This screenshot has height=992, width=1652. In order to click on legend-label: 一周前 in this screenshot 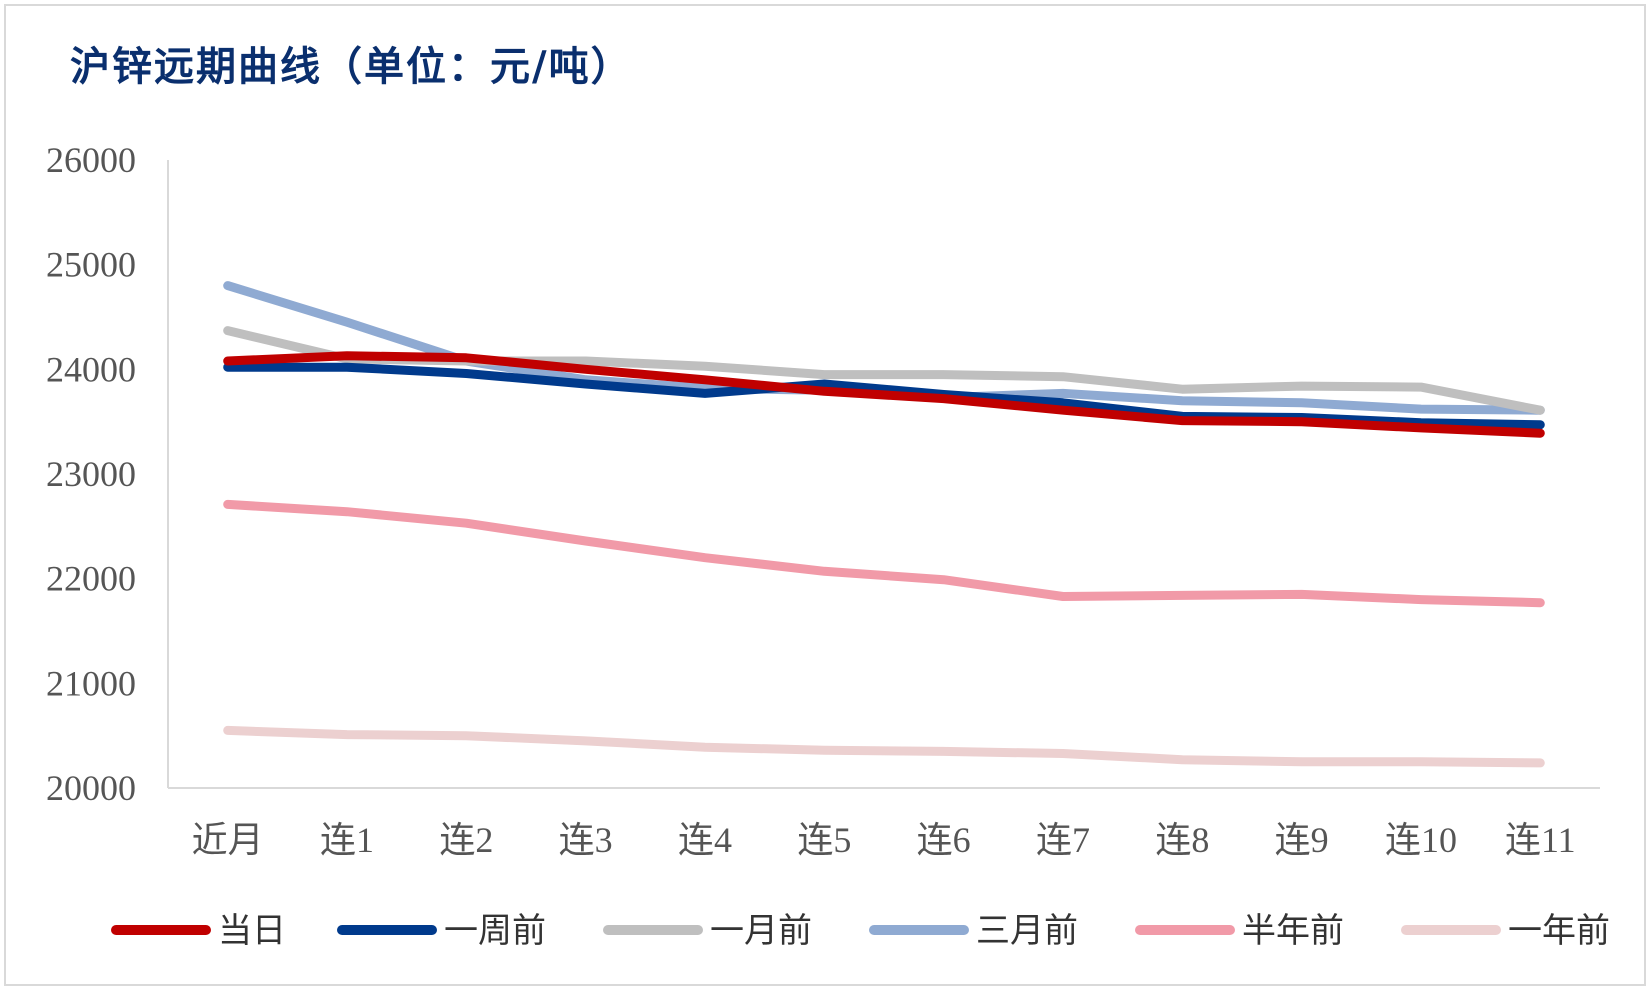, I will do `click(495, 931)`.